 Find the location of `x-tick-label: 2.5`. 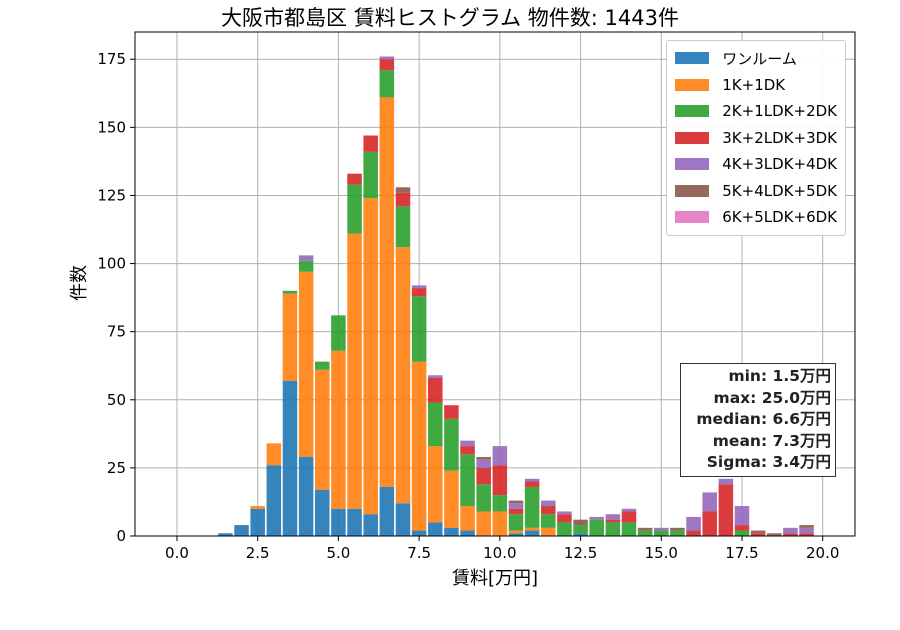

x-tick-label: 2.5 is located at coordinates (258, 553).